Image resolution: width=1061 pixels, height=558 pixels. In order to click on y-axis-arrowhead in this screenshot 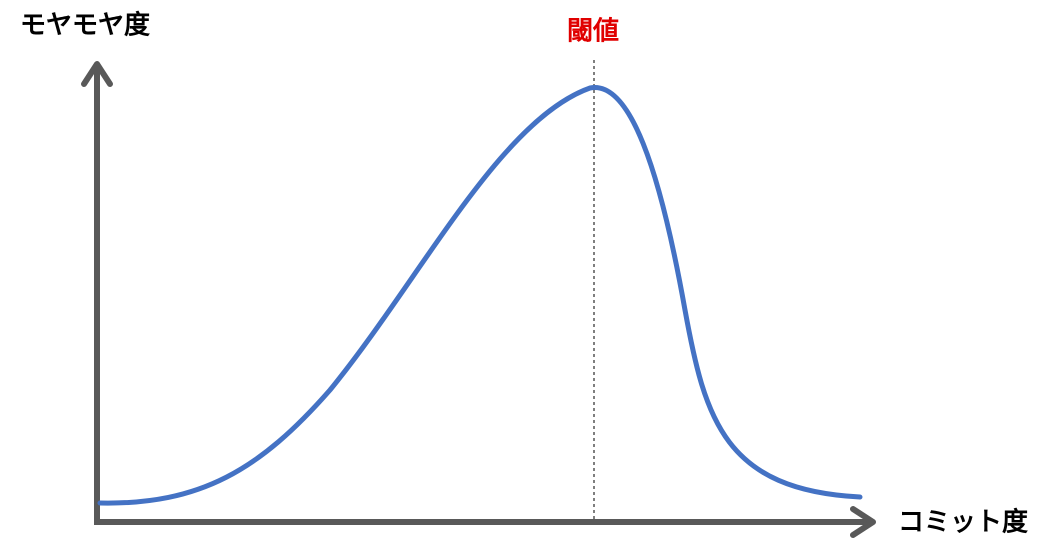, I will do `click(97, 74)`.